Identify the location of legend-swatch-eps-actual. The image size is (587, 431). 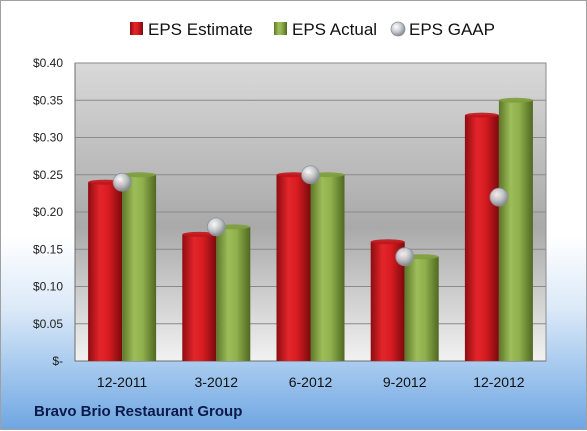
(280, 28).